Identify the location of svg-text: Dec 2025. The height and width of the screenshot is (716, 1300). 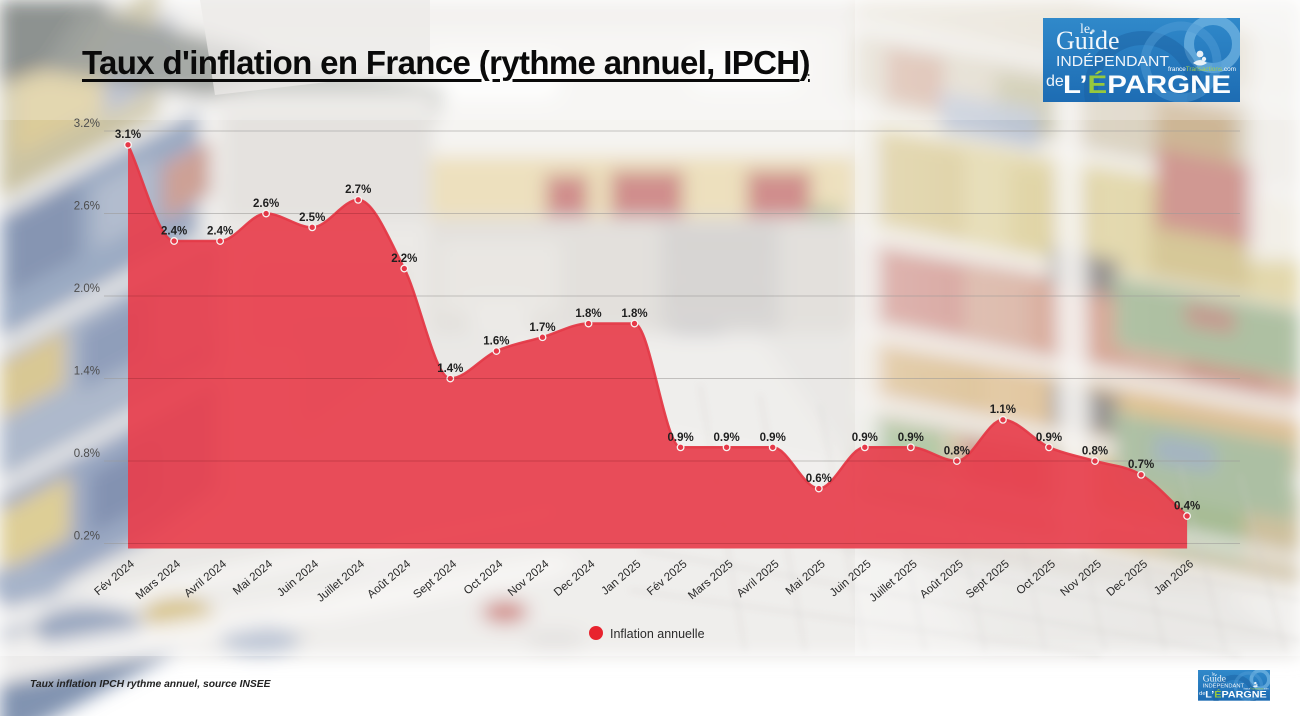
(1127, 578).